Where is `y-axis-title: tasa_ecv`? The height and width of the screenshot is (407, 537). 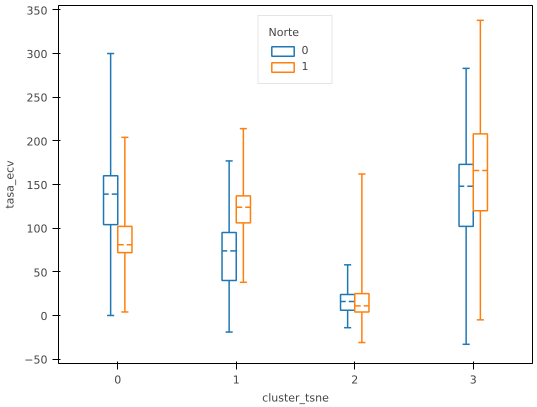 y-axis-title: tasa_ecv is located at coordinates (9, 184).